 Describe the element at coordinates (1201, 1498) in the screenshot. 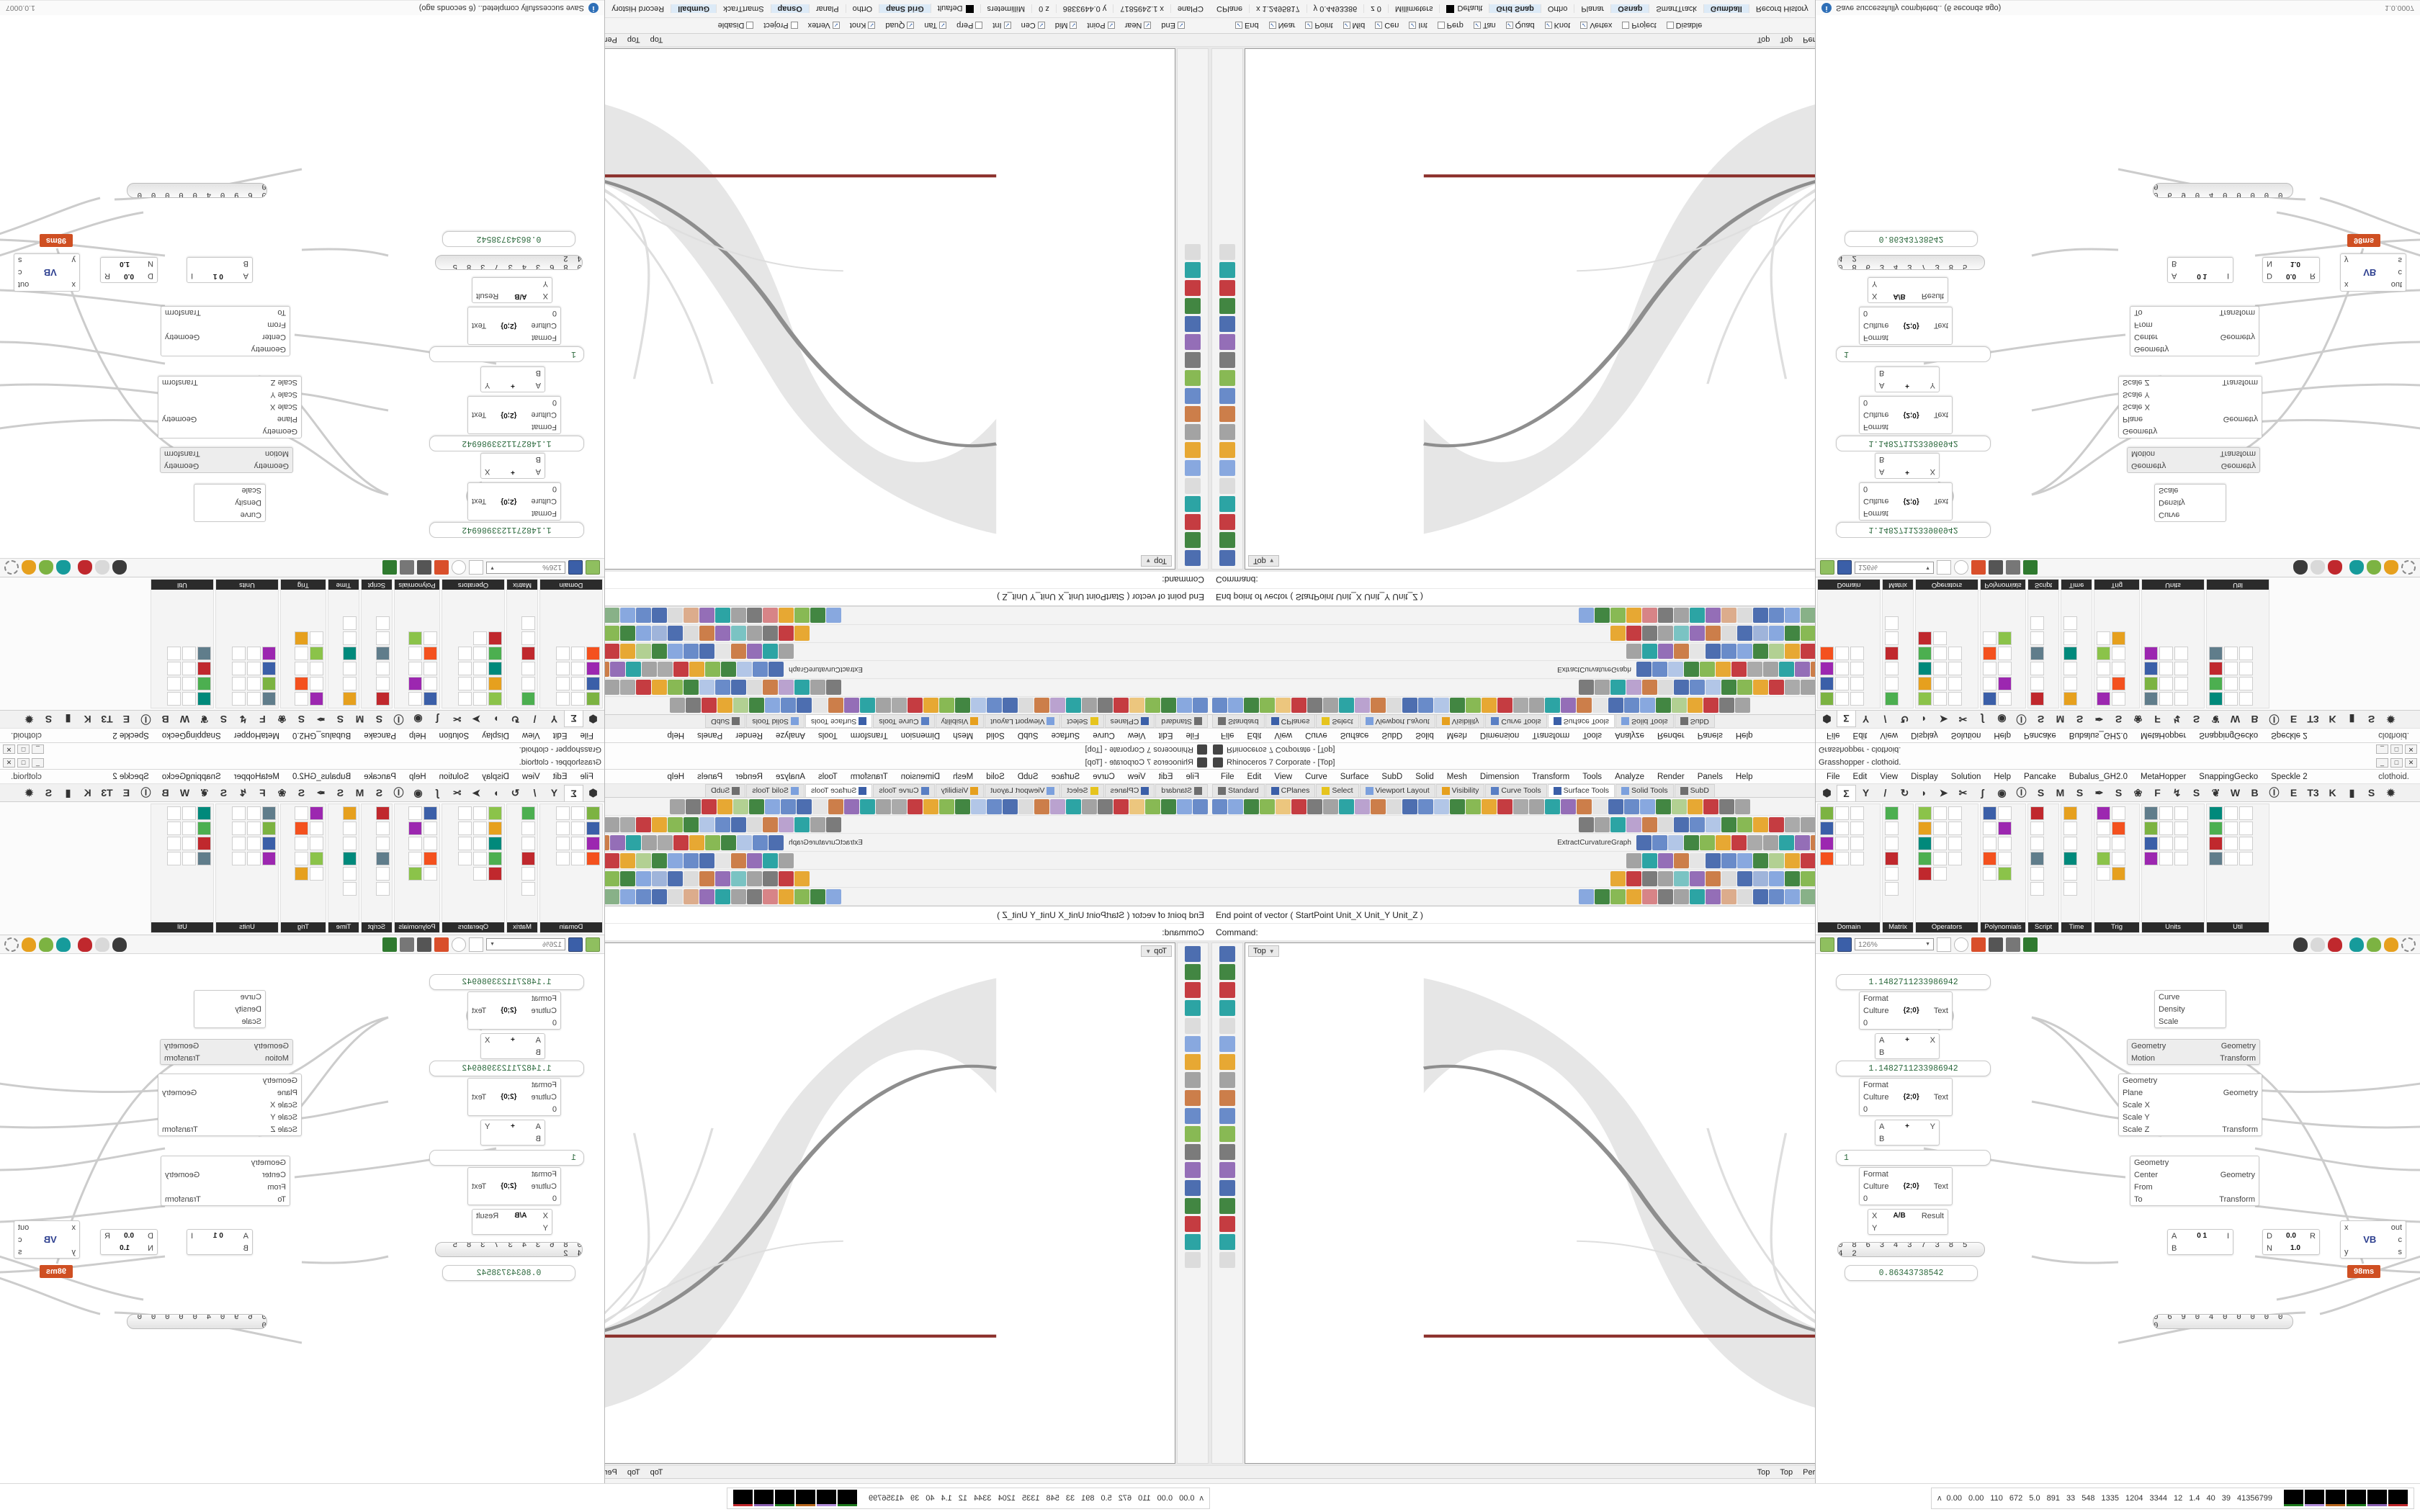

I see `chevron-up-icon: ʌ` at that location.